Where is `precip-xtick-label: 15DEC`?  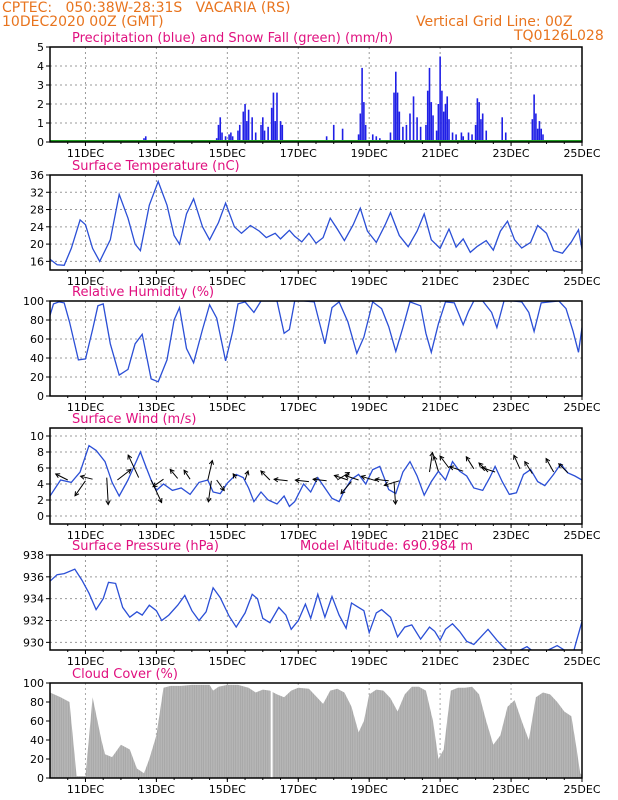 precip-xtick-label: 15DEC is located at coordinates (227, 153).